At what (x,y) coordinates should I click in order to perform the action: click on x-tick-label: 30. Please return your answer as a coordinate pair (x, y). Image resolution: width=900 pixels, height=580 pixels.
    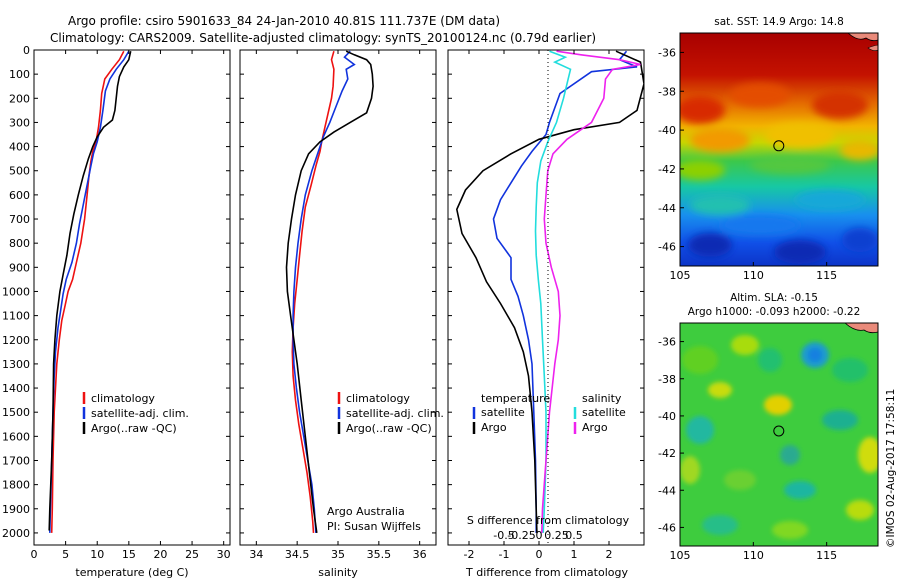
    Looking at the image, I should click on (224, 554).